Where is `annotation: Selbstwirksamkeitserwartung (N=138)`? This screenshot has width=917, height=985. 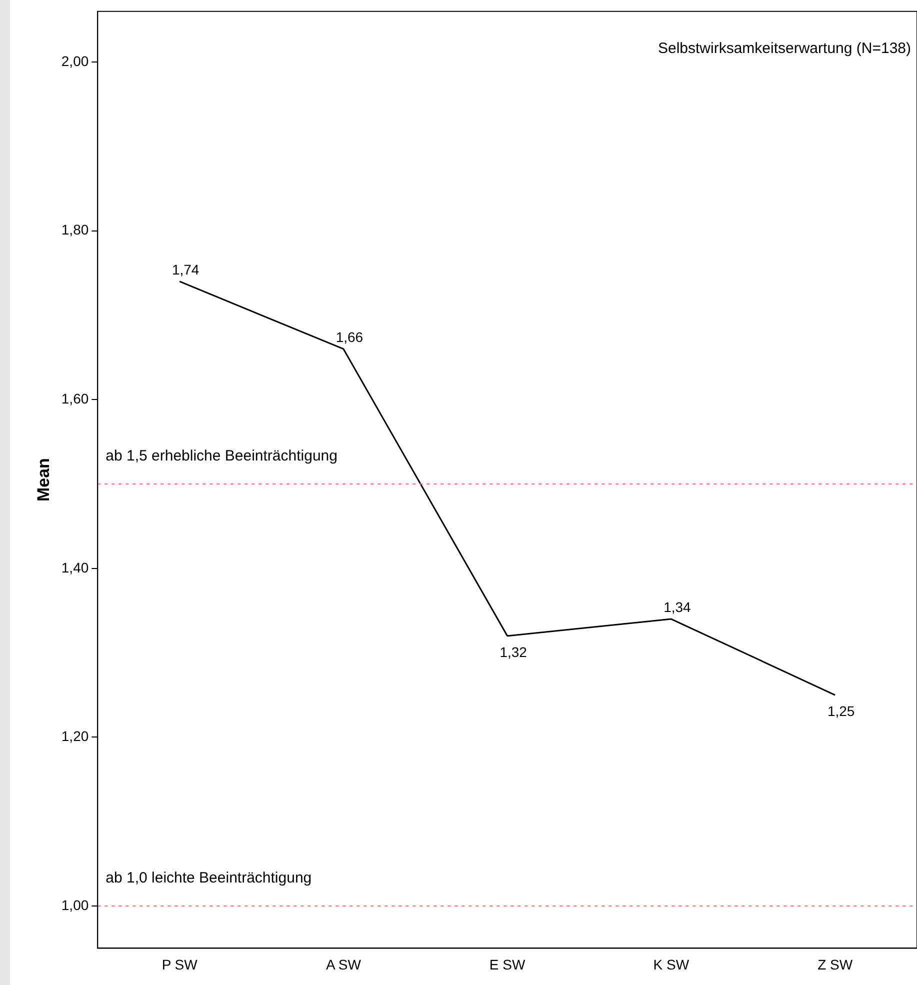
annotation: Selbstwirksamkeitserwartung (N=138) is located at coordinates (784, 49).